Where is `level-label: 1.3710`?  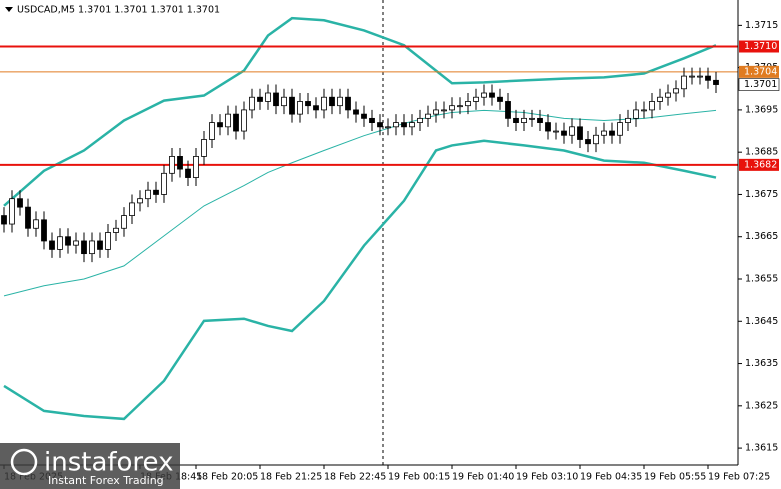
level-label: 1.3710 is located at coordinates (760, 46).